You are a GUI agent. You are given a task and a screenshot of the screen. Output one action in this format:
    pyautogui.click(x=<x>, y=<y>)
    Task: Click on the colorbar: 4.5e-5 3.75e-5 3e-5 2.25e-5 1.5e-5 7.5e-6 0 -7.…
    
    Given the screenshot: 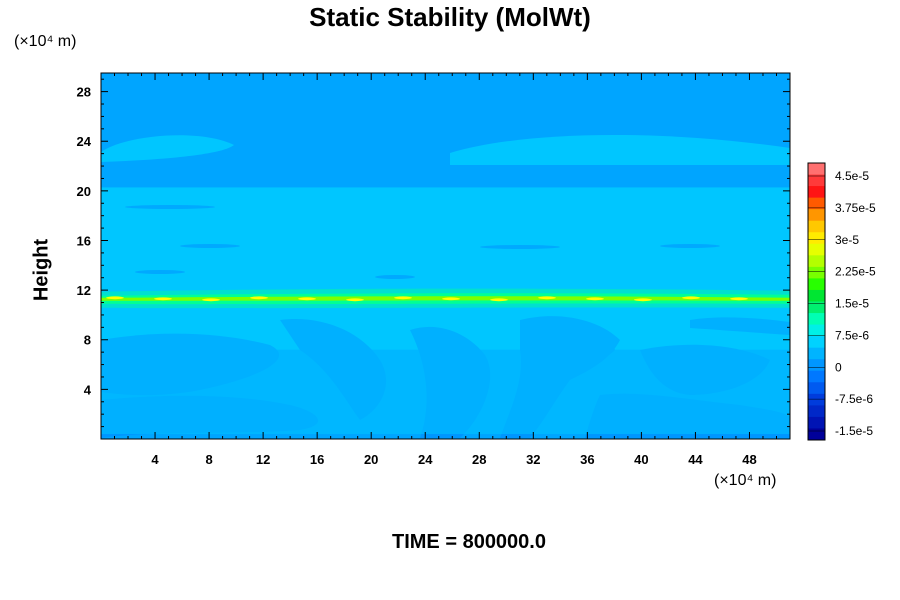 What is the action you would take?
    pyautogui.click(x=841, y=301)
    